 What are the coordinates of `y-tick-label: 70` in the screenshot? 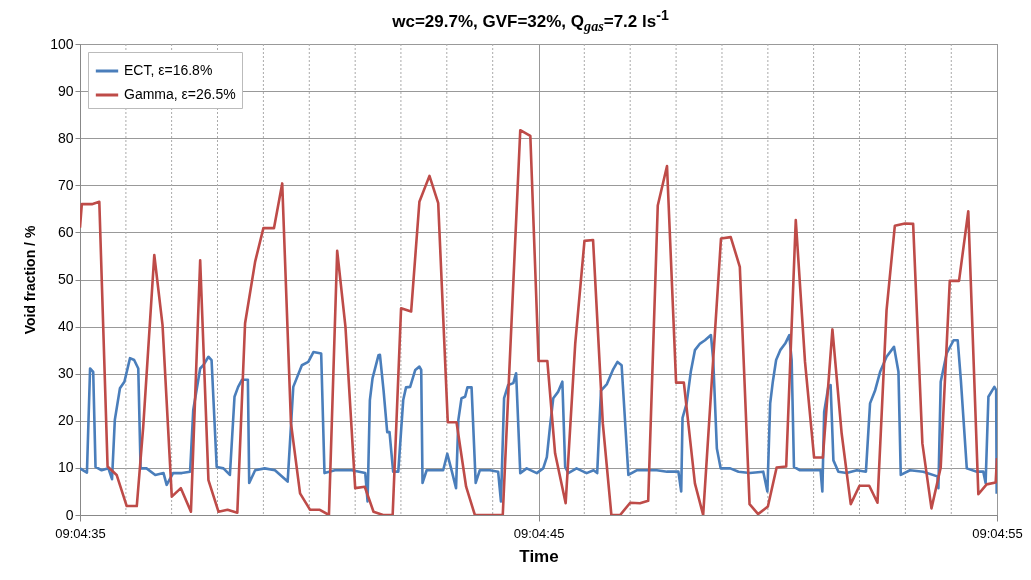 It's located at (65, 184).